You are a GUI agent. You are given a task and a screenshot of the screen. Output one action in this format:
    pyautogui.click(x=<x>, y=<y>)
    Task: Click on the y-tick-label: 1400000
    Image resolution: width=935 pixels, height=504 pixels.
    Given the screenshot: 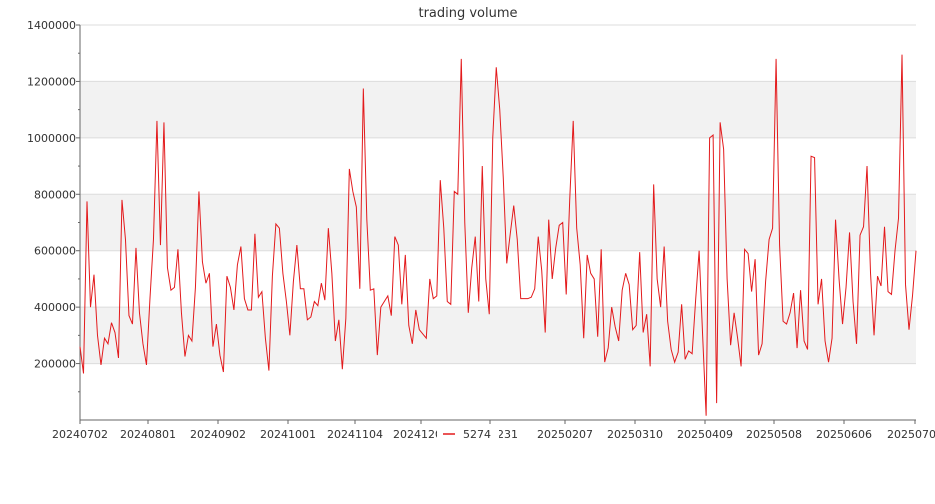 What is the action you would take?
    pyautogui.click(x=51, y=25)
    